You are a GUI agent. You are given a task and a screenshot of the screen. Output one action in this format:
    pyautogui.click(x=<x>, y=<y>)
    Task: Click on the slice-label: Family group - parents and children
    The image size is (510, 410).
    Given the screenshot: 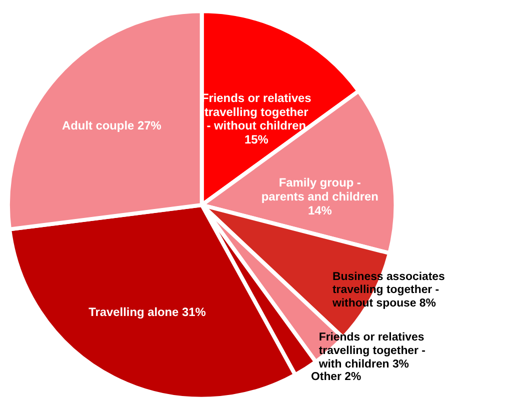 What is the action you would take?
    pyautogui.click(x=319, y=189)
    